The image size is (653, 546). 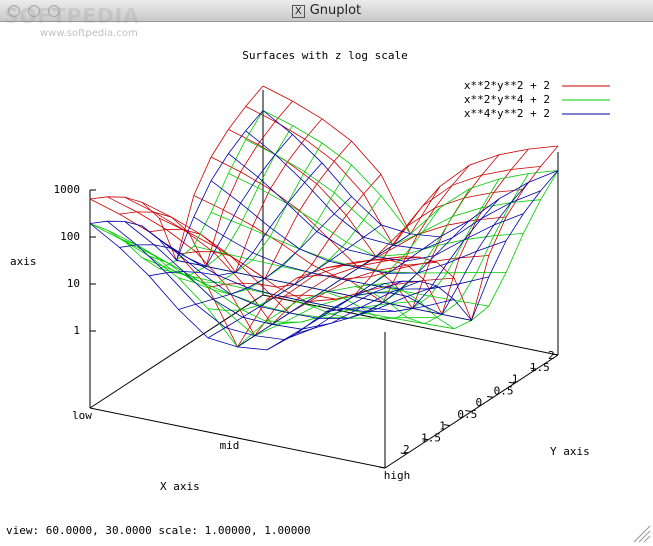 What do you see at coordinates (23, 261) in the screenshot?
I see `z-axis-label: axis` at bounding box center [23, 261].